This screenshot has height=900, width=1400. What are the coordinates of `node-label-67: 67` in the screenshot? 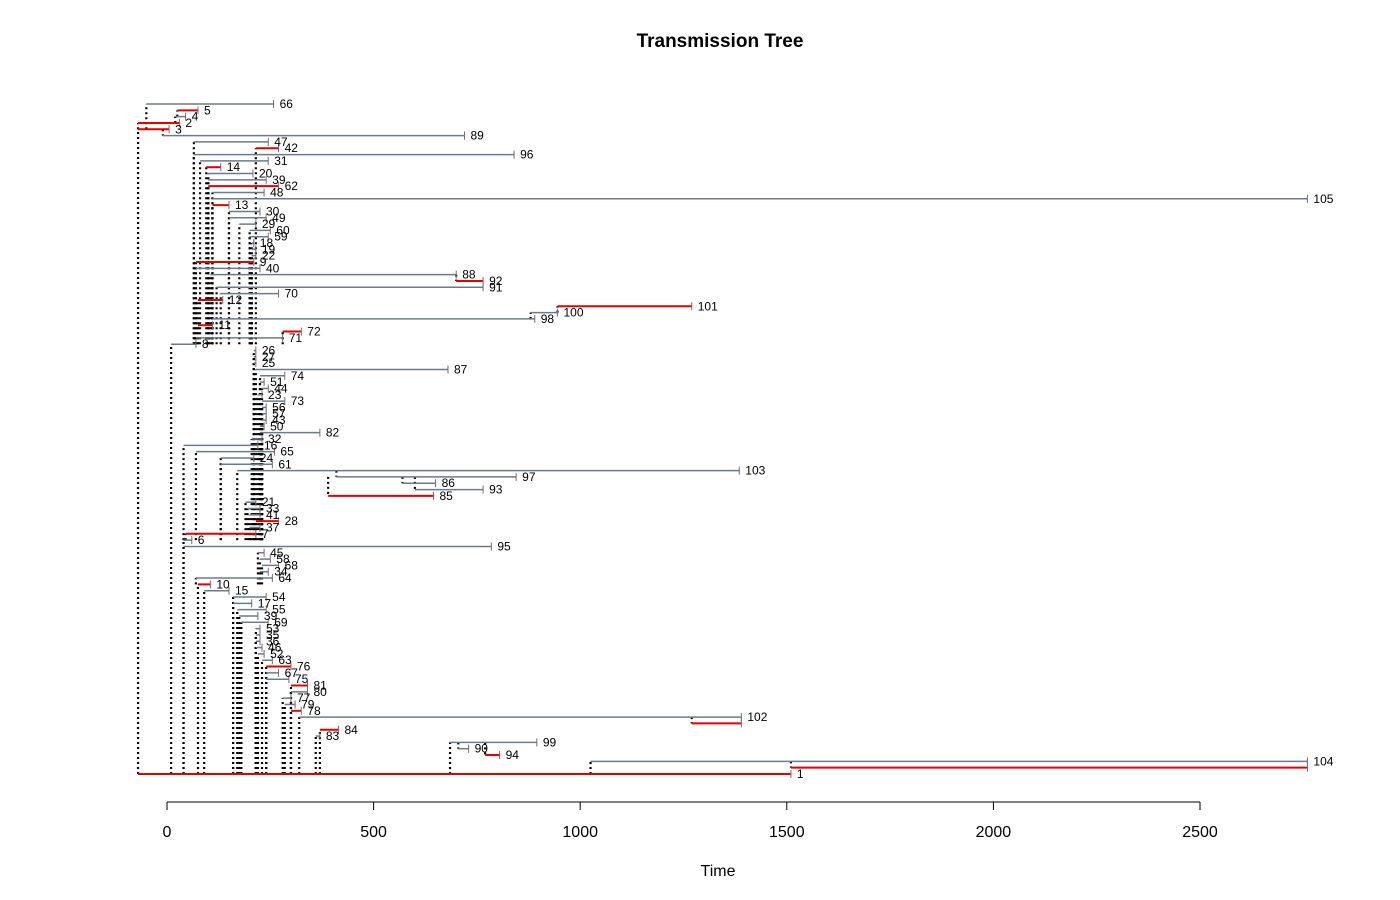 It's located at (292, 673).